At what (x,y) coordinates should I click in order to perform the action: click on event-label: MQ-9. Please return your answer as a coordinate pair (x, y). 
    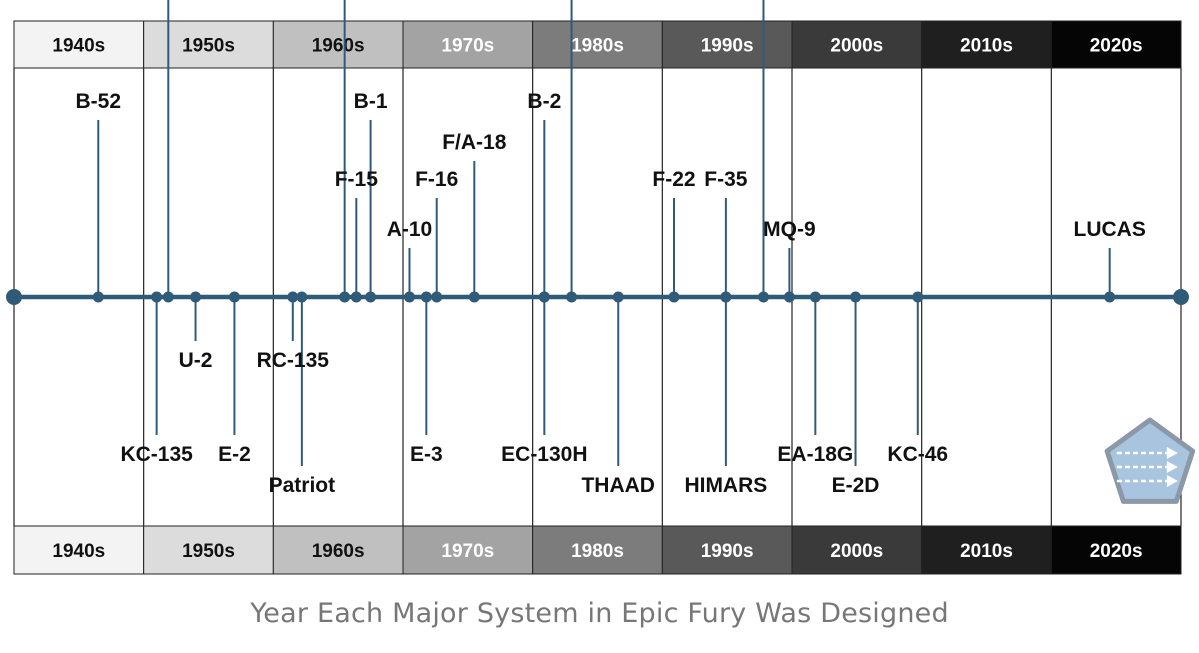
    Looking at the image, I should click on (789, 229).